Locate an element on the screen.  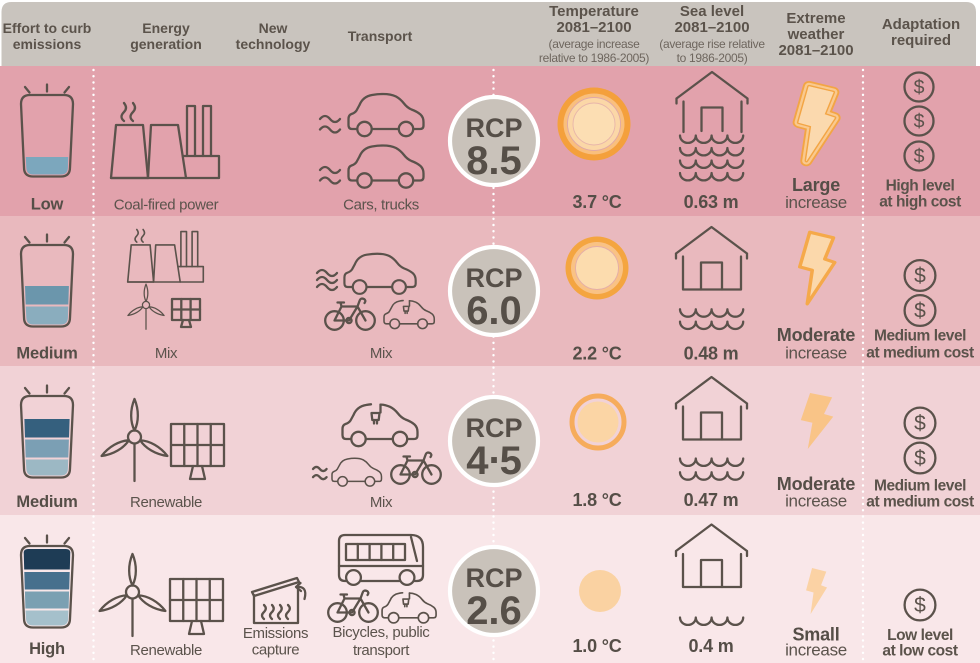
svg-text: weather is located at coordinates (816, 34).